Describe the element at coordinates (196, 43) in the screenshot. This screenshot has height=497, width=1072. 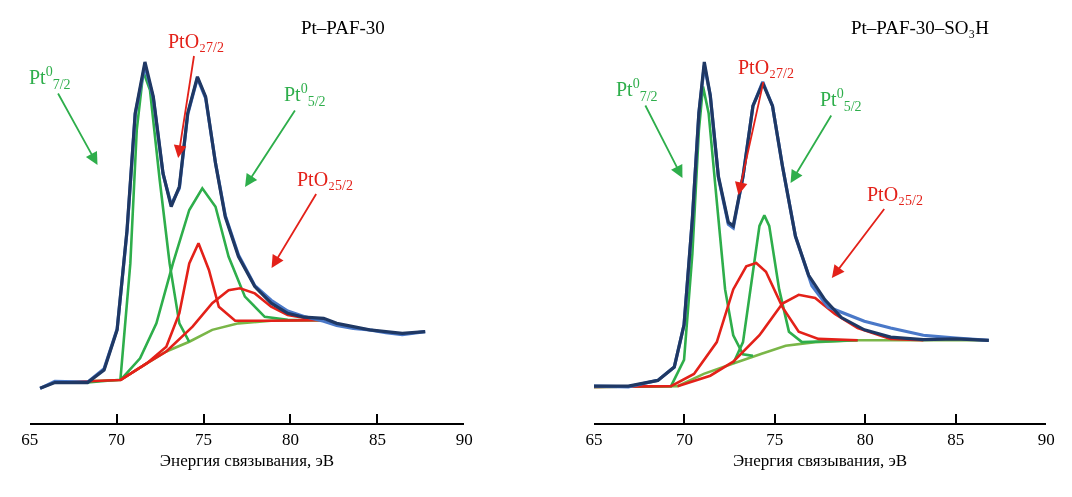
I see `text: PtO₂$_{7/2}$` at that location.